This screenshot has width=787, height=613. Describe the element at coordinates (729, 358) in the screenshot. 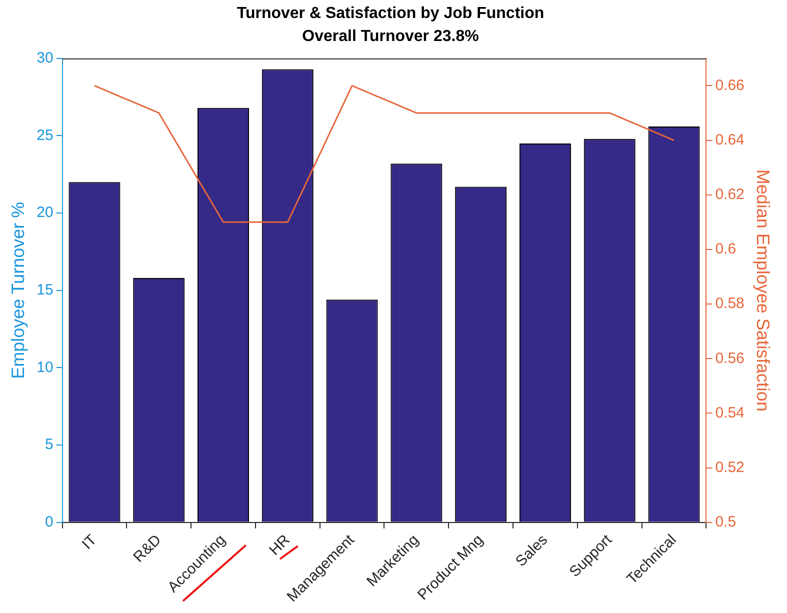

I see `y2-tick-label: 0.56` at that location.